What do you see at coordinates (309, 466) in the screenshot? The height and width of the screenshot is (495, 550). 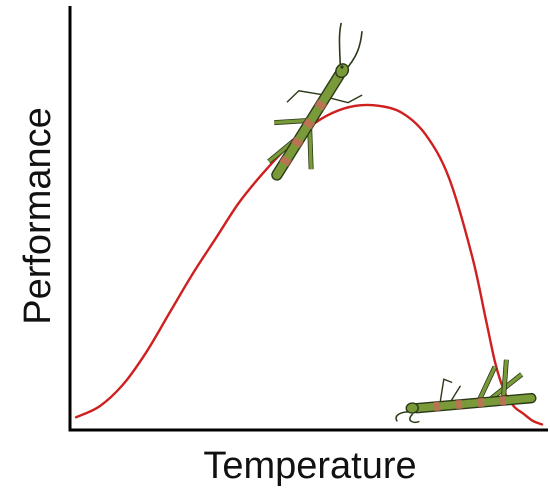 I see `x-axis-label: Temperature` at bounding box center [309, 466].